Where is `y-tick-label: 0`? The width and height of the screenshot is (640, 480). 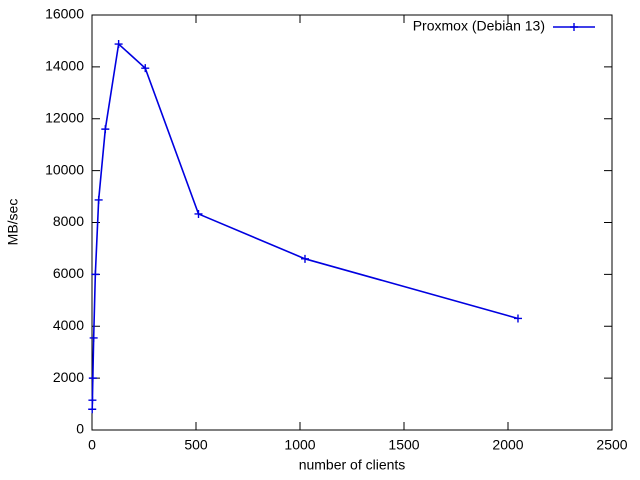
y-tick-label: 0 is located at coordinates (80, 429).